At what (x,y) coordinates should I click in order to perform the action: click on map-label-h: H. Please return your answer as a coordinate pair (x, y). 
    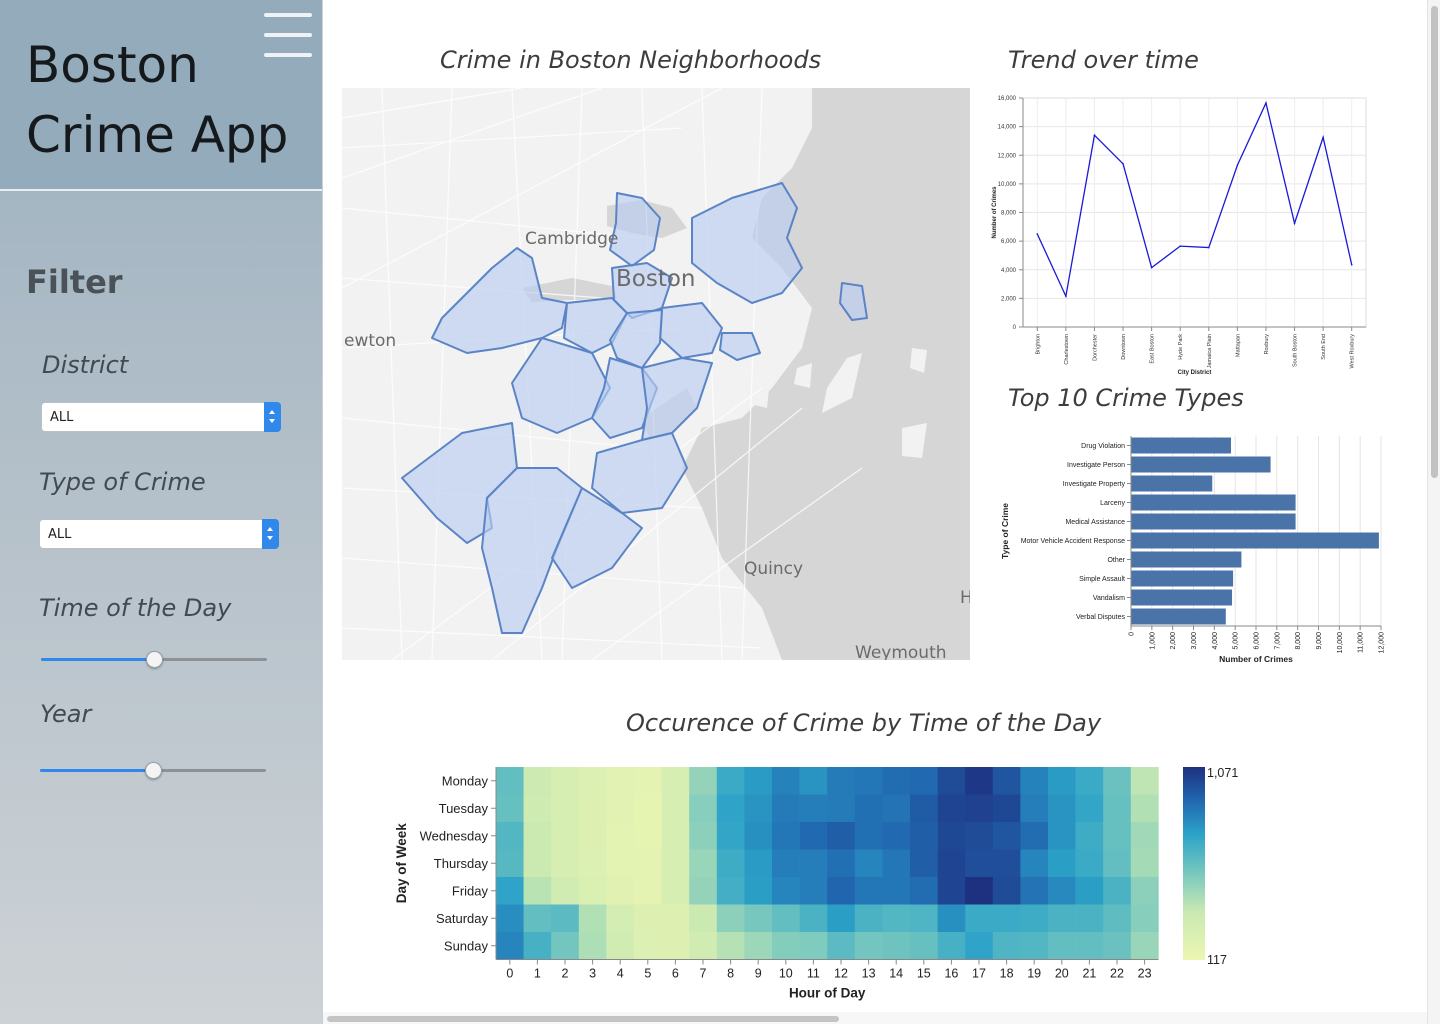
    Looking at the image, I should click on (965, 598).